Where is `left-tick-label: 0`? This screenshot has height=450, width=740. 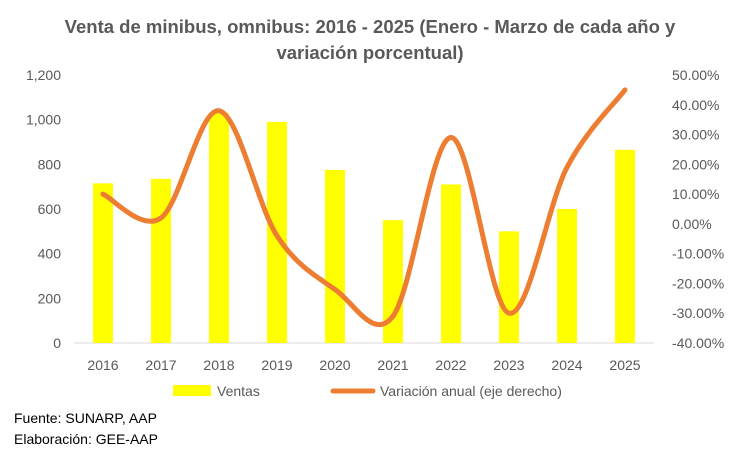 left-tick-label: 0 is located at coordinates (57, 343).